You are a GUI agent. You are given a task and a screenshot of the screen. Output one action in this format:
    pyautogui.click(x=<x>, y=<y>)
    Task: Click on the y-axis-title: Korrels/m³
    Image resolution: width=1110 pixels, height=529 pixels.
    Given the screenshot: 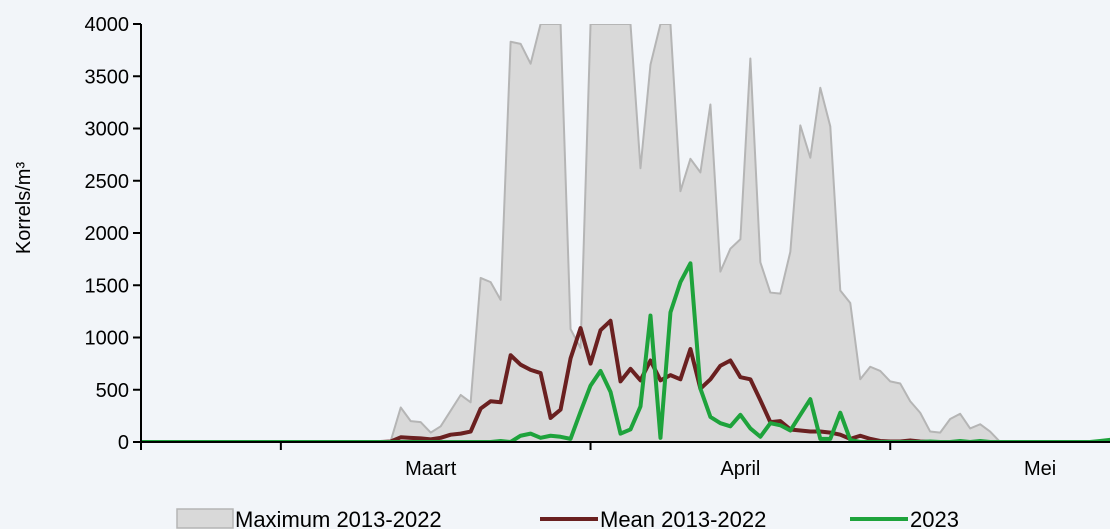 What is the action you would take?
    pyautogui.click(x=24, y=208)
    